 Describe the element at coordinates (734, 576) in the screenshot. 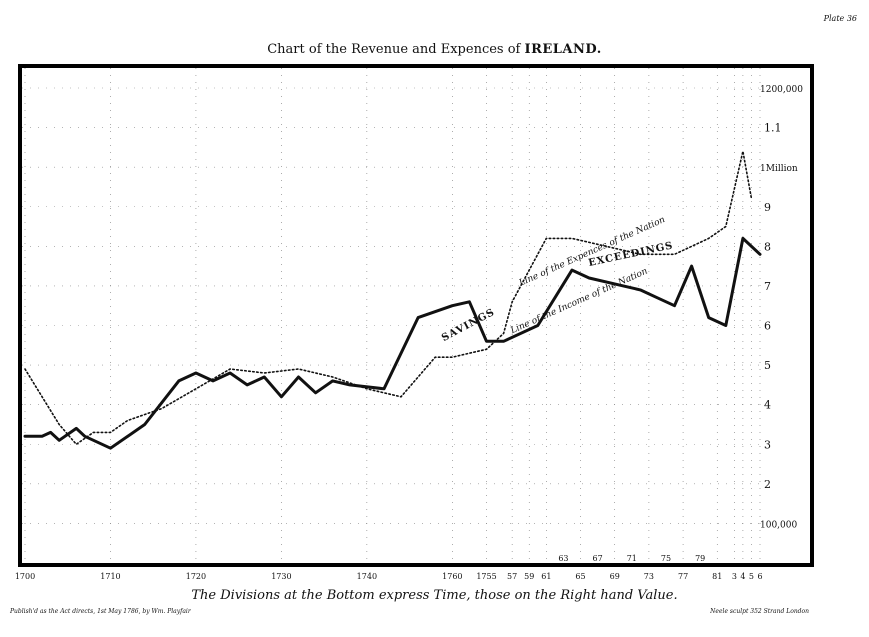

I see `x-tick-label: 3` at that location.